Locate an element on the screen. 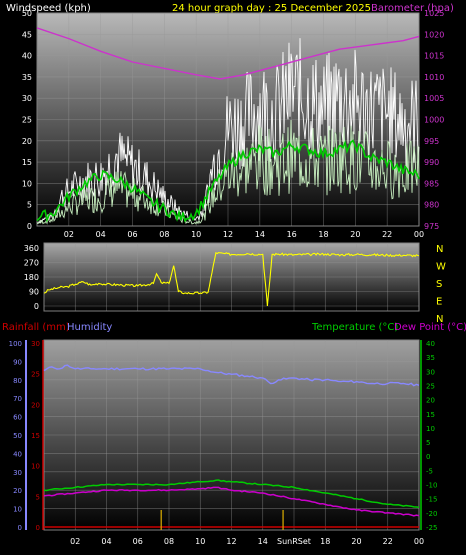 This screenshot has height=555, width=466. baro-axis-label: Barometer (hpa) is located at coordinates (412, 8).